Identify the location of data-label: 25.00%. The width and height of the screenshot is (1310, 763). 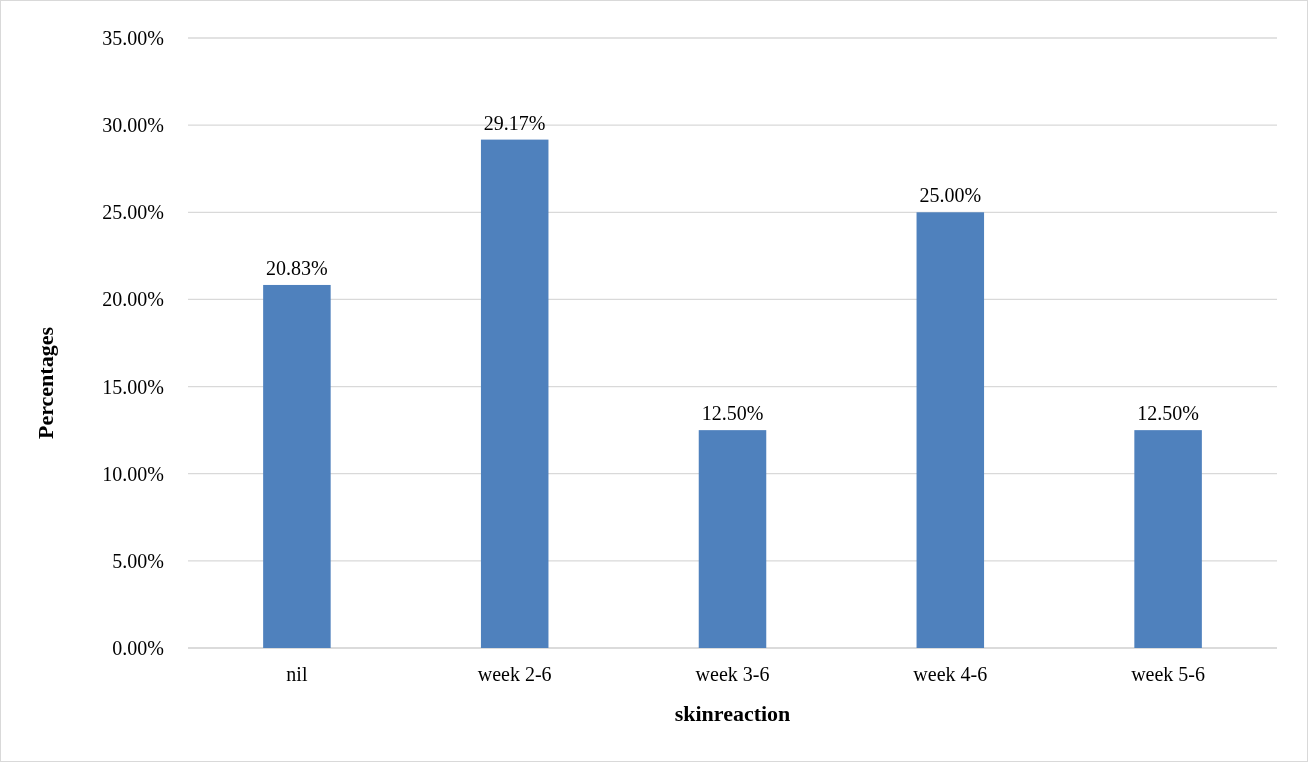
(950, 195).